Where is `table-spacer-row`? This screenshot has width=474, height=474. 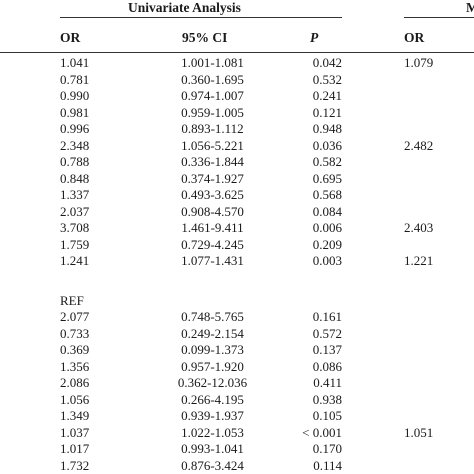 table-spacer-row is located at coordinates (237, 281).